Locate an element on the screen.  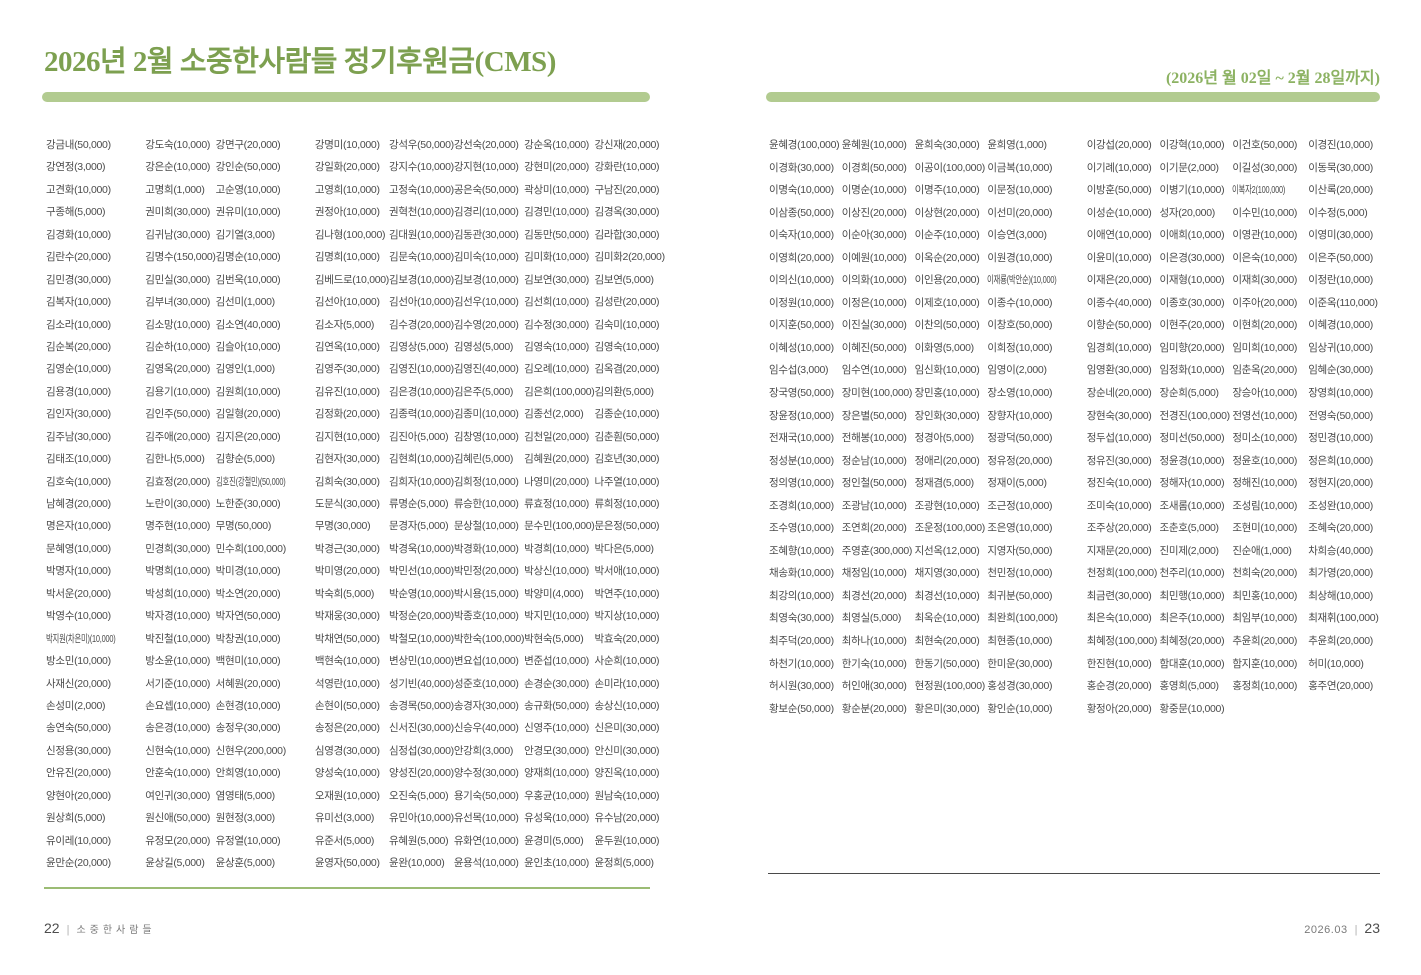
donor-entry: 김은경(10,000) is located at coordinates (421, 391).